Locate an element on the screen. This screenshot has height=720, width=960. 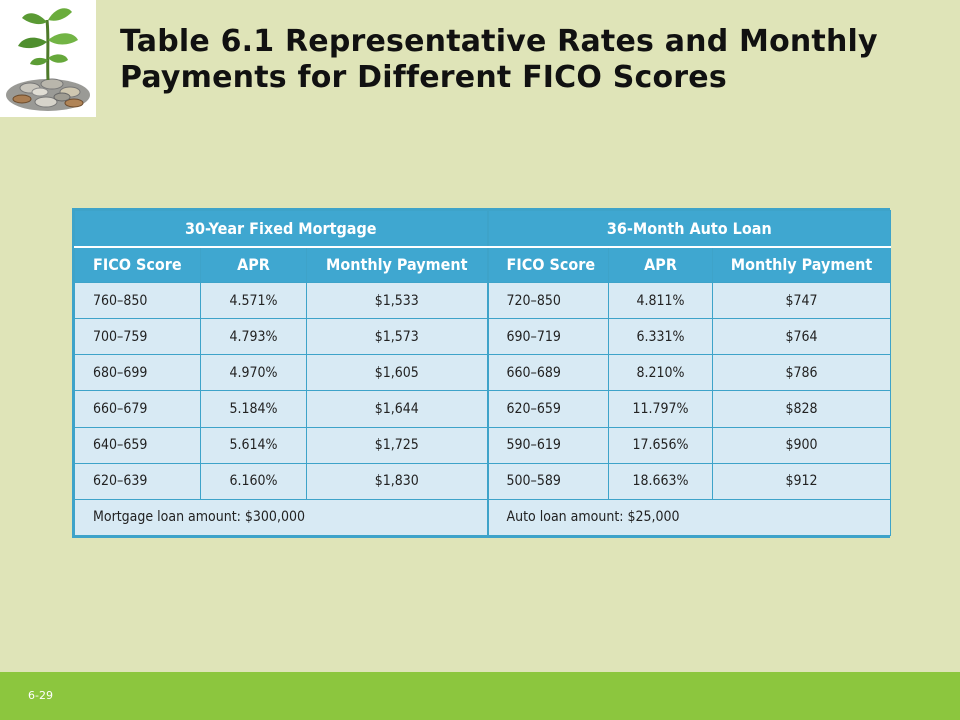
table-cell: $786 is located at coordinates (802, 373).